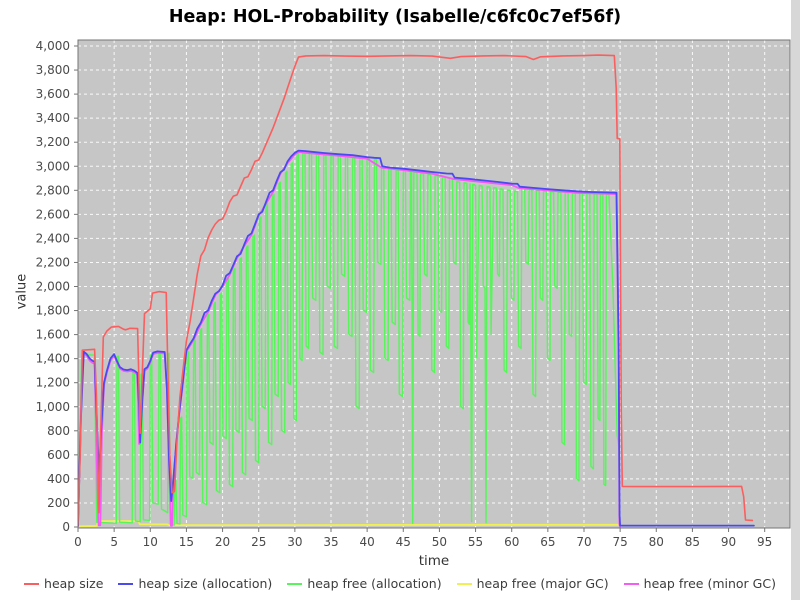 The image size is (800, 600). I want to click on legend-label: heap free (allocation), so click(374, 583).